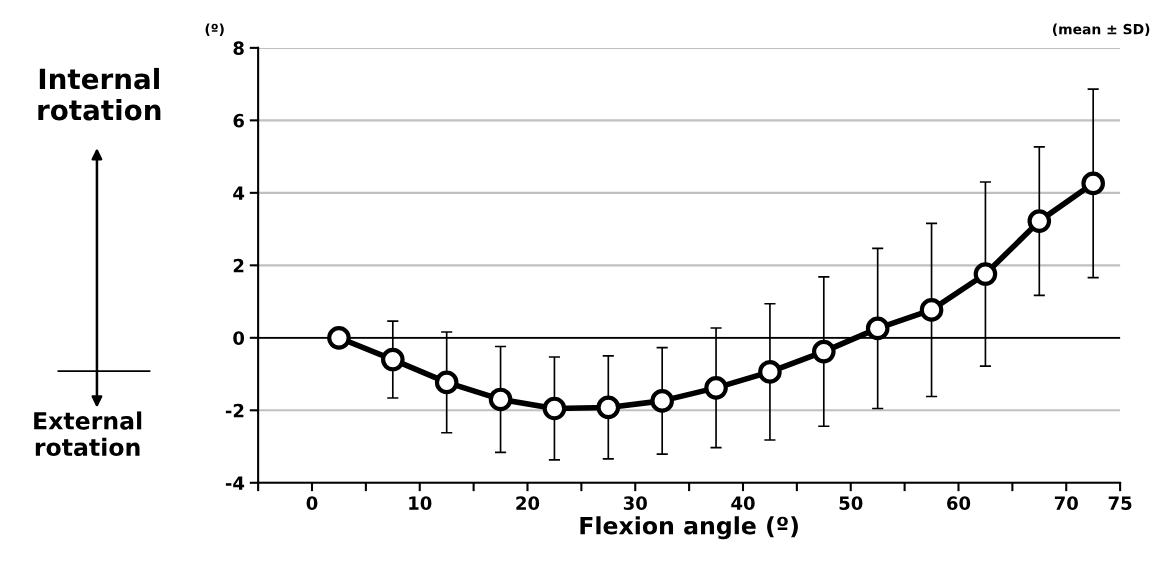 This screenshot has width=1168, height=570. I want to click on x-tick-label: 20, so click(528, 503).